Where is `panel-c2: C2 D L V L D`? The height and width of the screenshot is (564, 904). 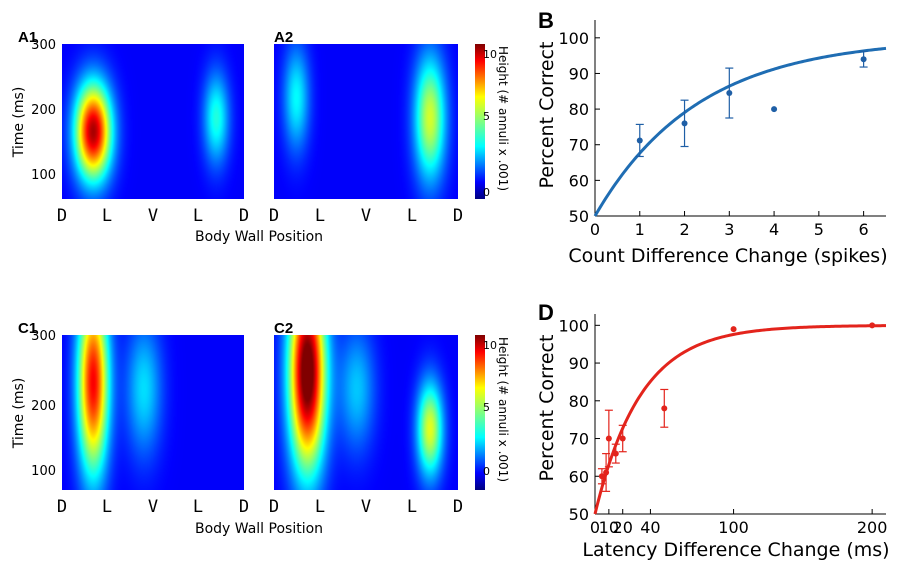 panel-c2: C2 D L V L D is located at coordinates (366, 418).